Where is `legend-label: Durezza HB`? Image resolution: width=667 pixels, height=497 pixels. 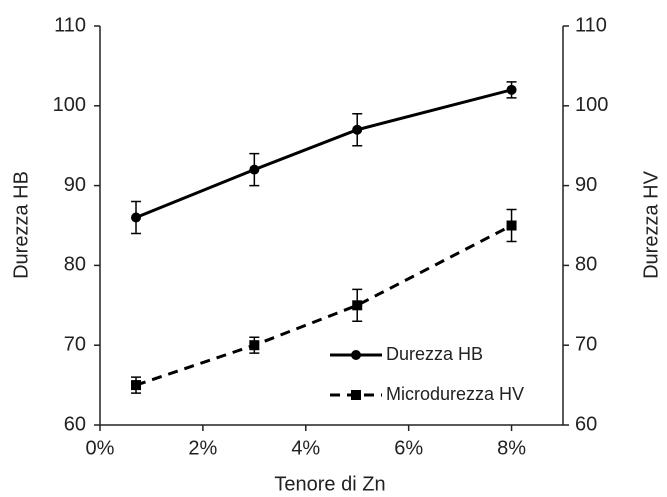
legend-label: Durezza HB is located at coordinates (434, 354).